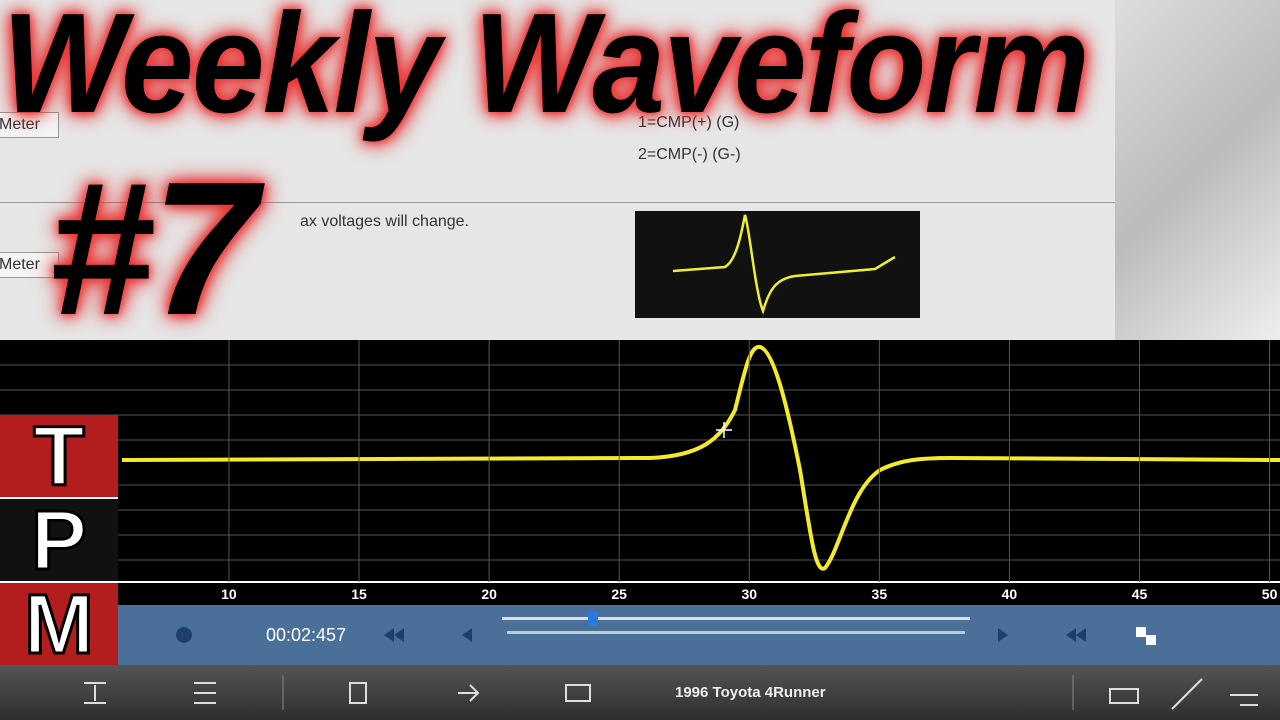 The width and height of the screenshot is (1280, 720). What do you see at coordinates (1270, 594) in the screenshot?
I see `x-tick-label: 50` at bounding box center [1270, 594].